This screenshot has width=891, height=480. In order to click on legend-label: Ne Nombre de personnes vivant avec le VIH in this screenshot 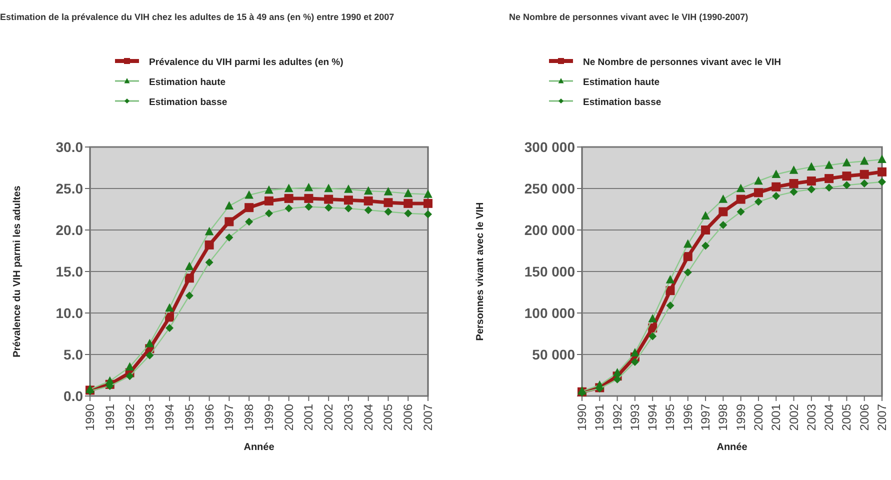, I will do `click(682, 62)`.